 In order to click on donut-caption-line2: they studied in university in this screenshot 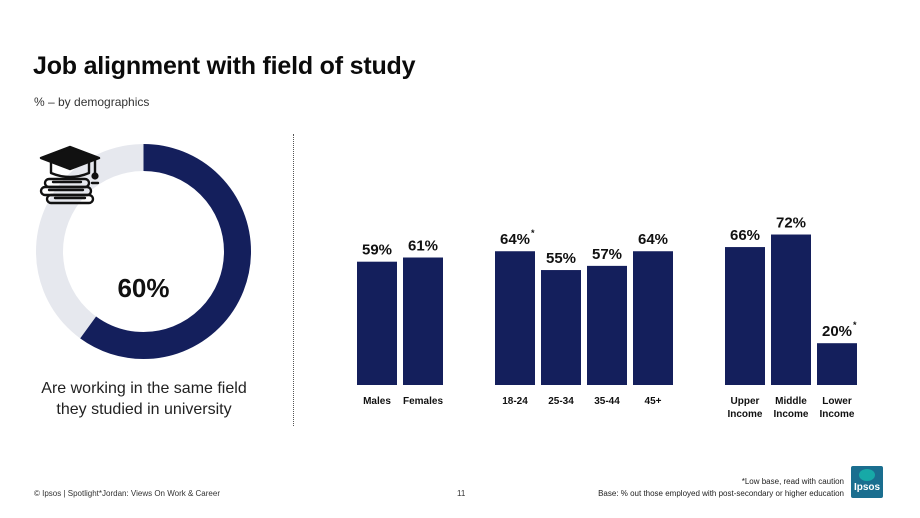, I will do `click(144, 409)`.